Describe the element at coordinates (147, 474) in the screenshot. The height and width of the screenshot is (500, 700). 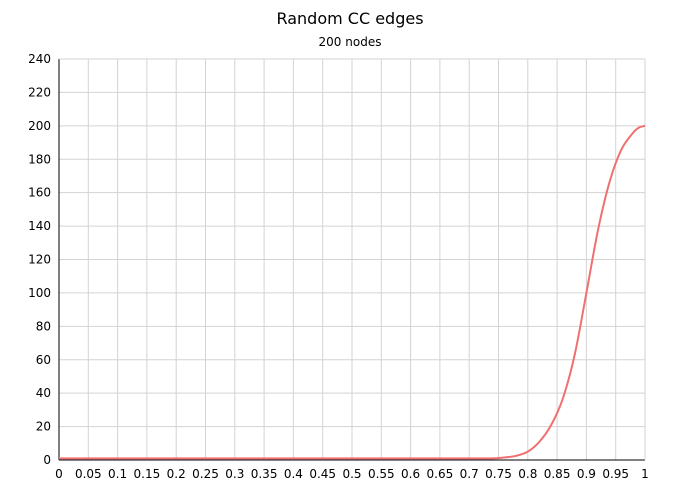
I see `x-tick-label: 0.15` at that location.